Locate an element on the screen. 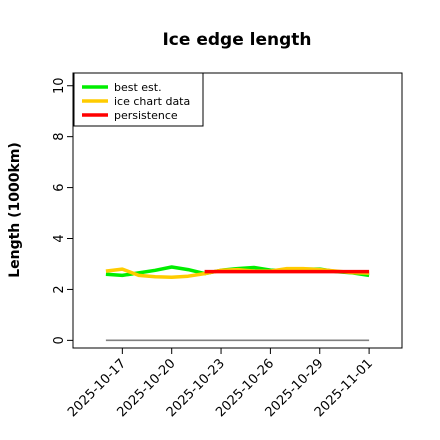 The width and height of the screenshot is (440, 440). series-layer is located at coordinates (237, 303).